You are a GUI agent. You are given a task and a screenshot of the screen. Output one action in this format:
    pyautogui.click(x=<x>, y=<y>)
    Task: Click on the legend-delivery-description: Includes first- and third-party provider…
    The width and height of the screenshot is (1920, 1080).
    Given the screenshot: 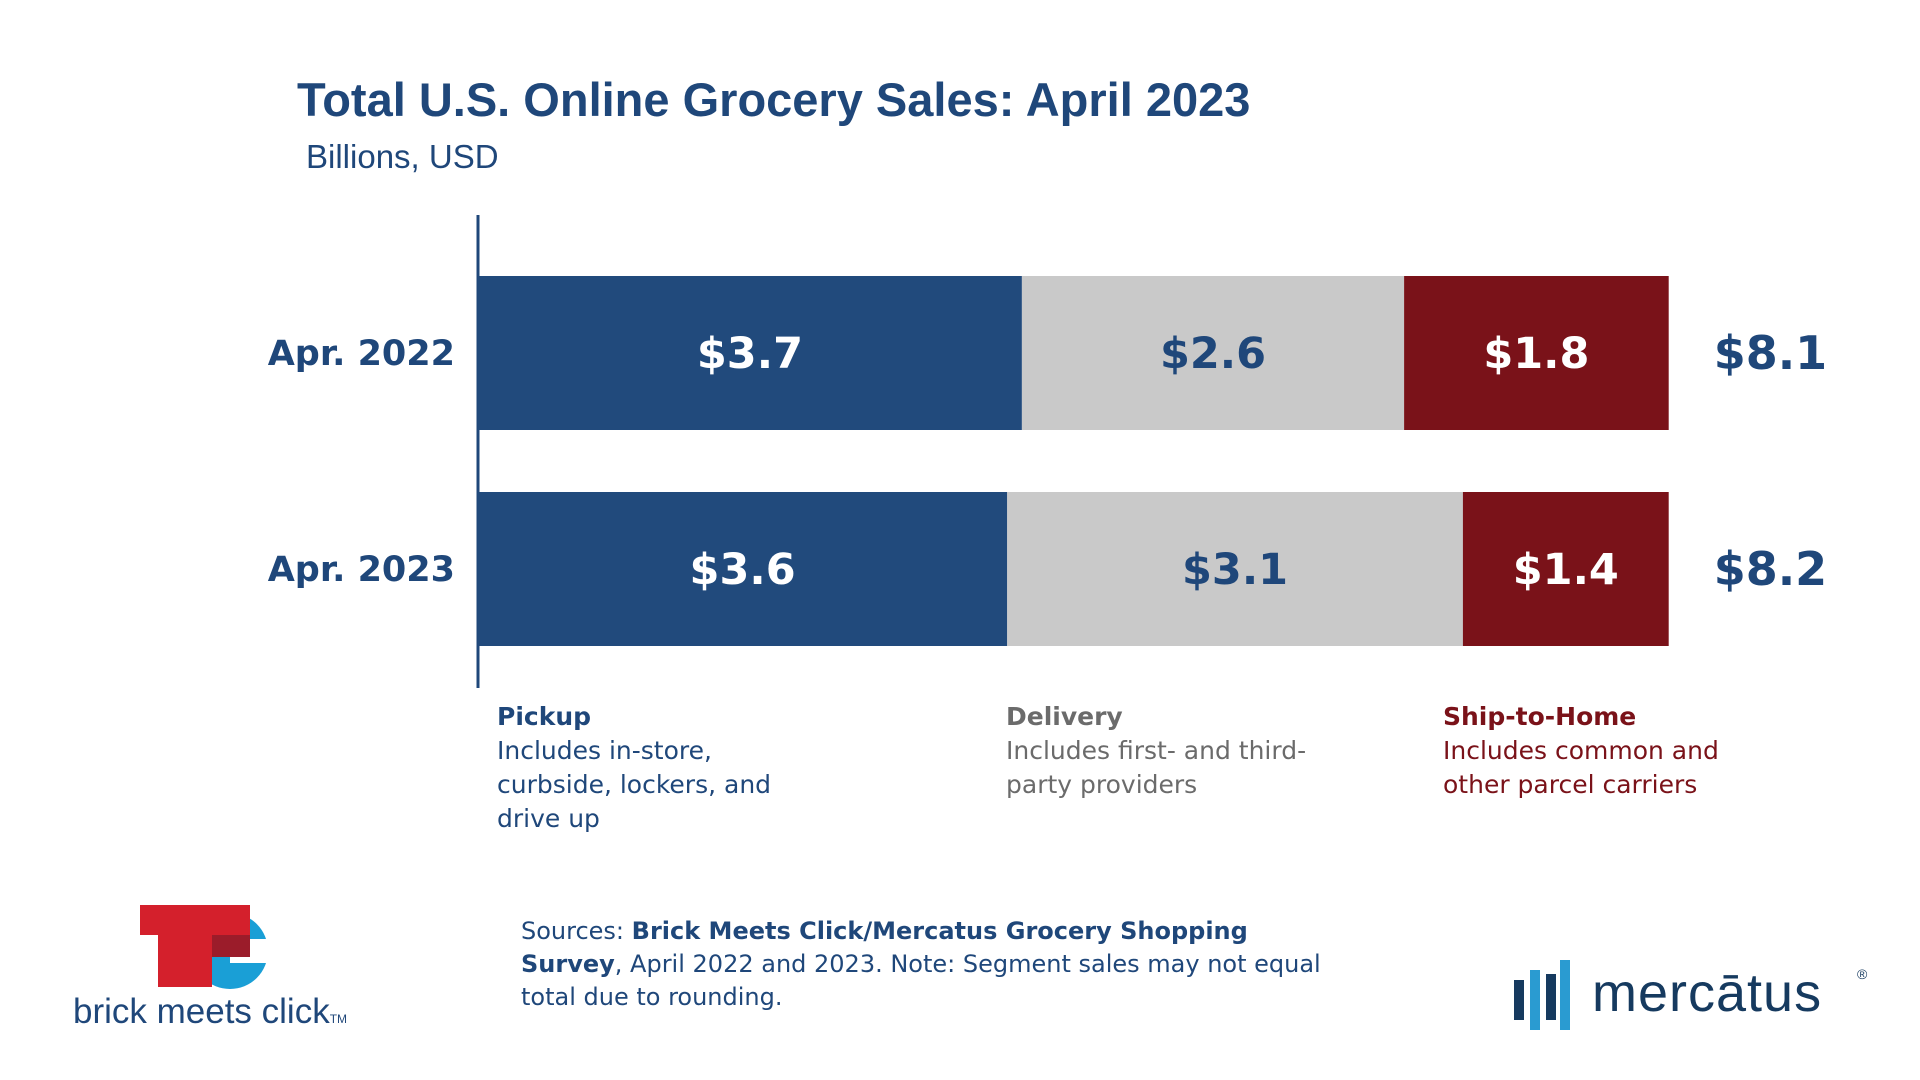 What is the action you would take?
    pyautogui.click(x=1156, y=767)
    